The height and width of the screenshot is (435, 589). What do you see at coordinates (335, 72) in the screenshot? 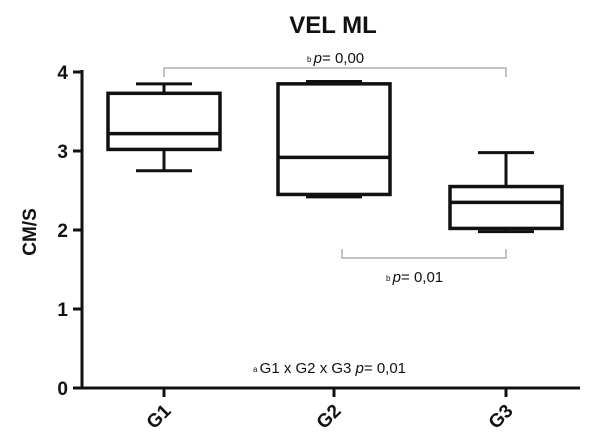
I see `bracket-g1-g3` at bounding box center [335, 72].